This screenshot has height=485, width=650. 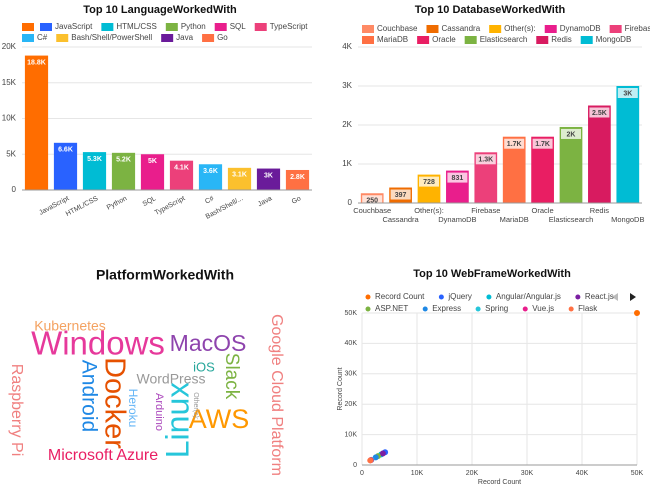 I want to click on x-tick-label: SQL, so click(x=150, y=201).